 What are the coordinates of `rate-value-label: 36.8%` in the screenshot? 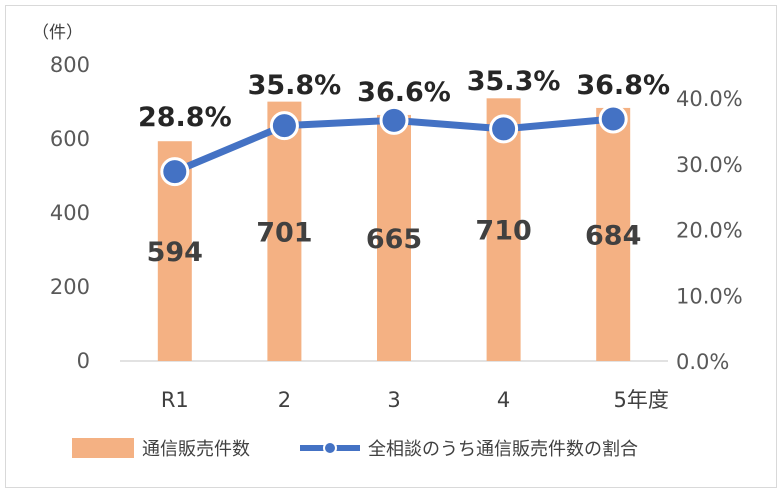 It's located at (623, 85).